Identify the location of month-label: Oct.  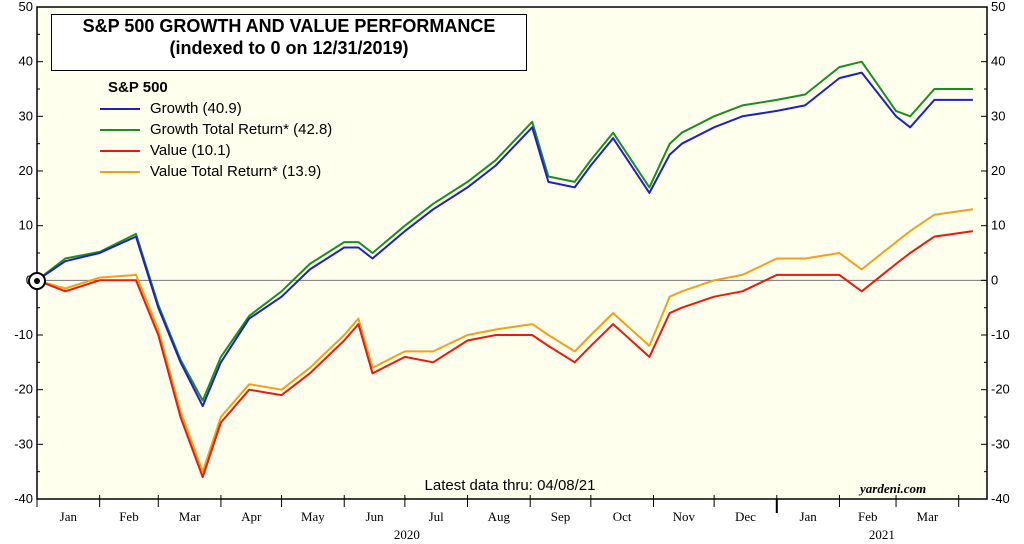
(622, 516).